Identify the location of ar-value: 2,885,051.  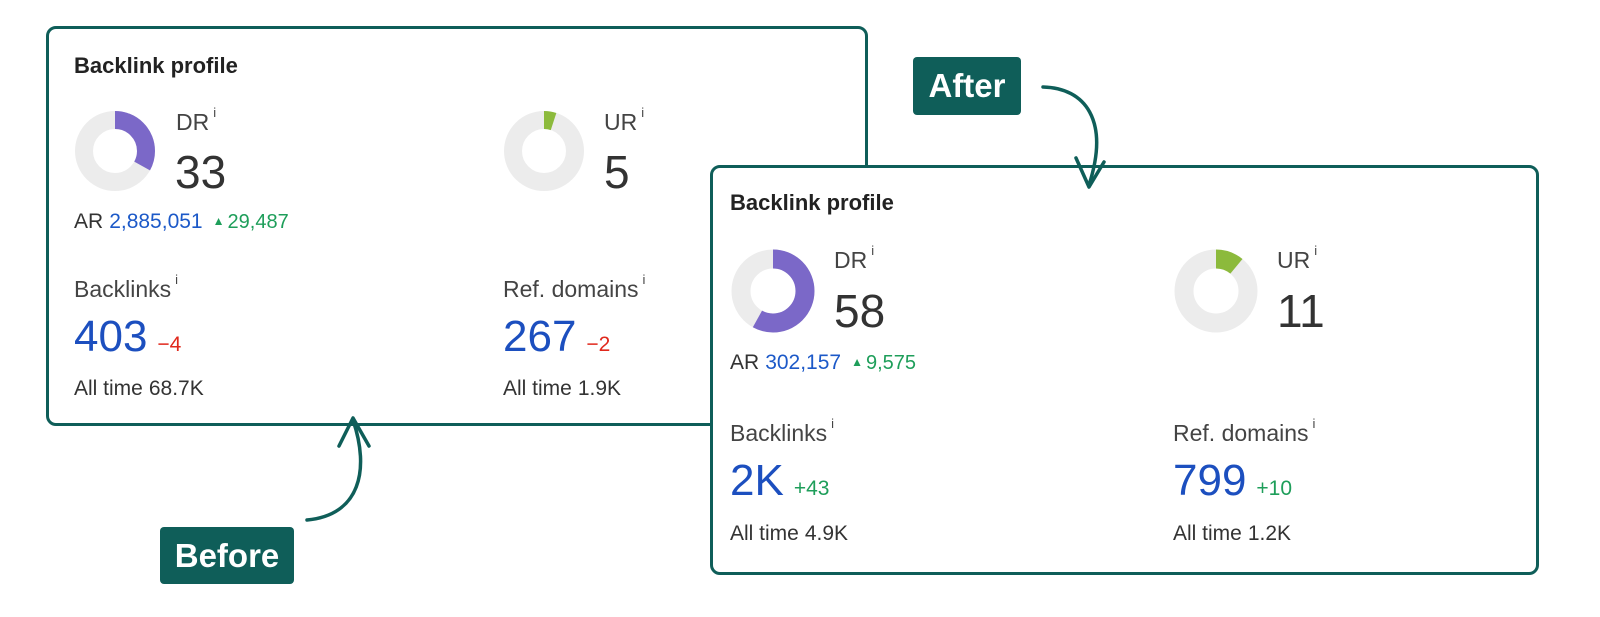
(156, 221).